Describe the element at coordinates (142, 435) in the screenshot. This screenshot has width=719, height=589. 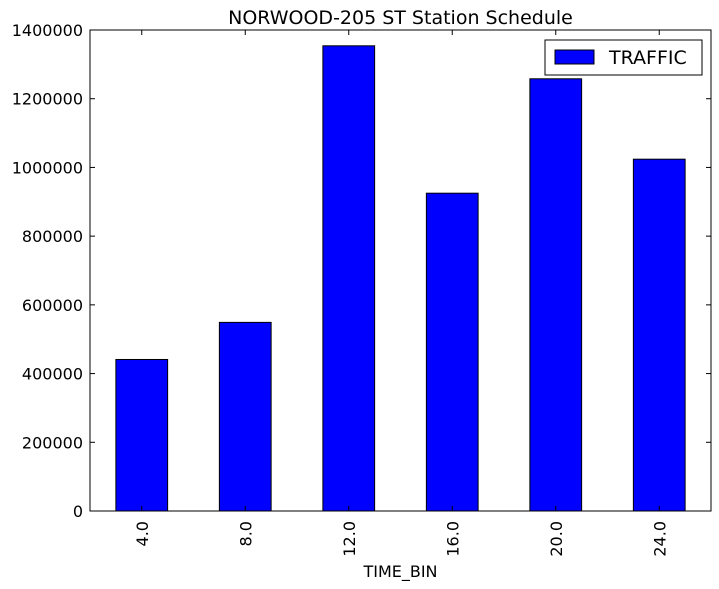
I see `bar-4.0` at that location.